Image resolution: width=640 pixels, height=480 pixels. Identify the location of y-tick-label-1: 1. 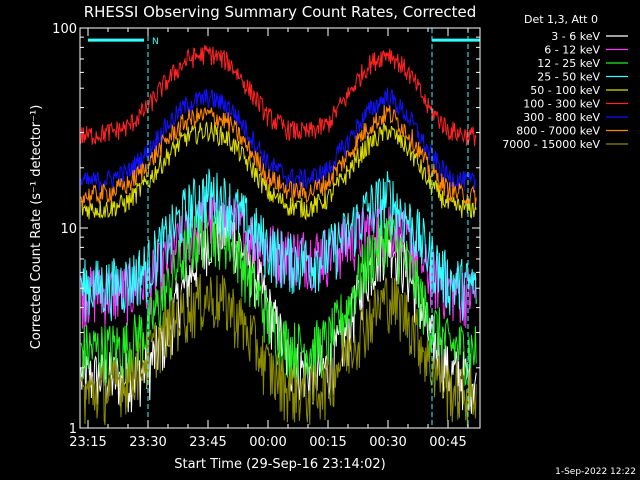
(73, 429).